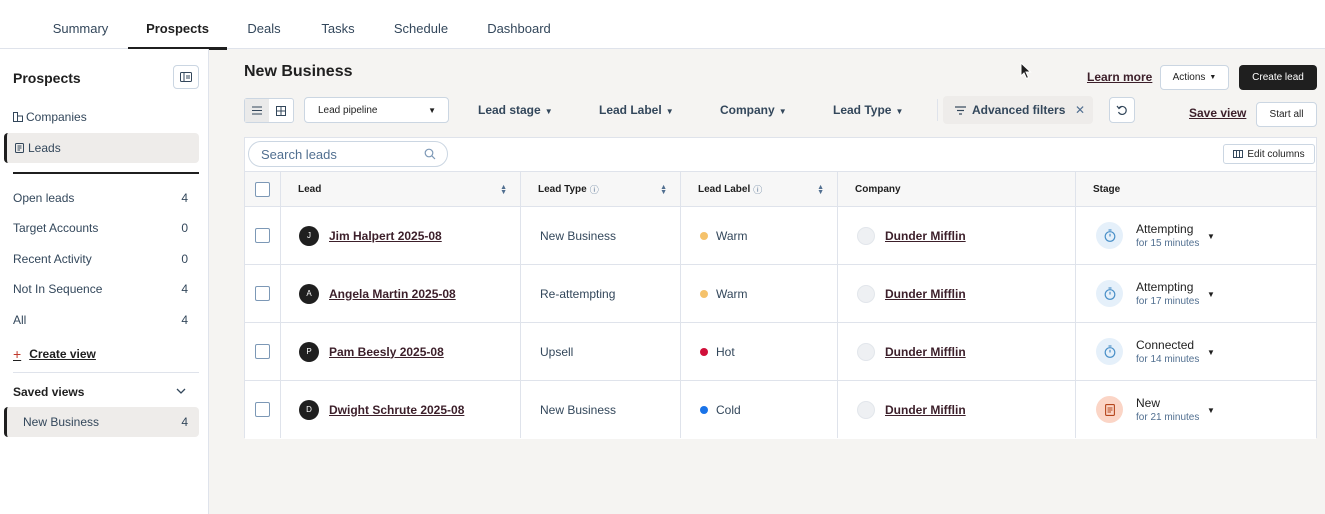 Image resolution: width=1325 pixels, height=514 pixels. Describe the element at coordinates (868, 110) in the screenshot. I see `filter-lead-type: Lead Type ▼` at that location.